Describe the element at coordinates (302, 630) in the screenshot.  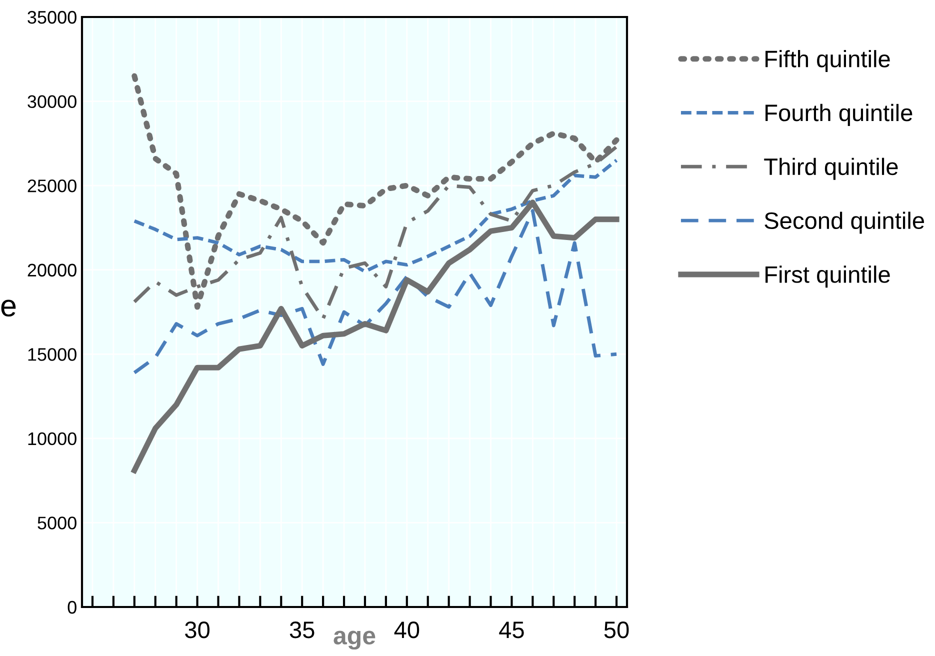
I see `x-tick-label: 35` at that location.